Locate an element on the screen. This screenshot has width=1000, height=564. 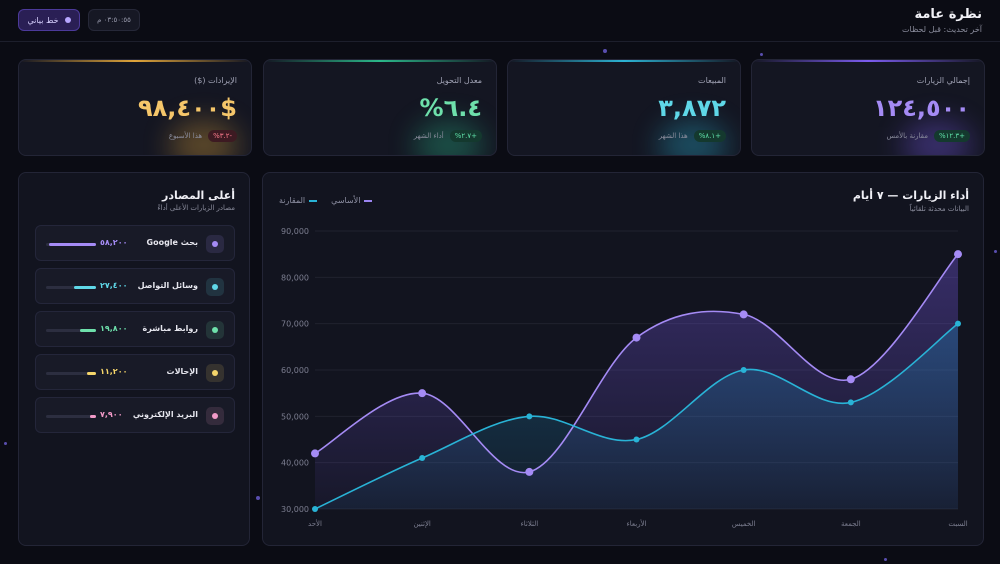
x-tick-label: الثلاثاء is located at coordinates (529, 524).